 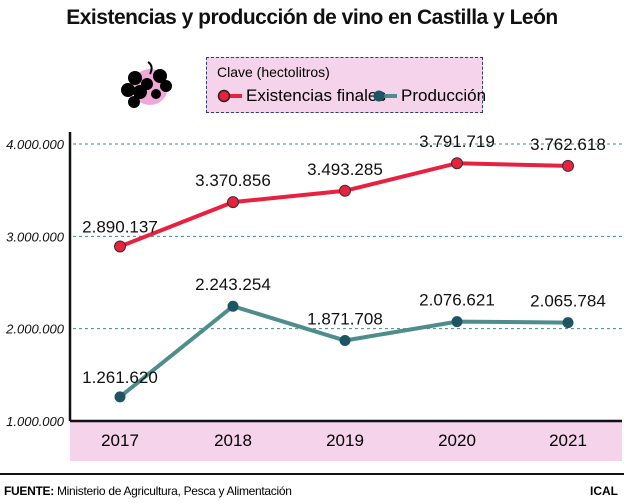 What do you see at coordinates (429, 96) in the screenshot?
I see `legend-item-produccion: Producción` at bounding box center [429, 96].